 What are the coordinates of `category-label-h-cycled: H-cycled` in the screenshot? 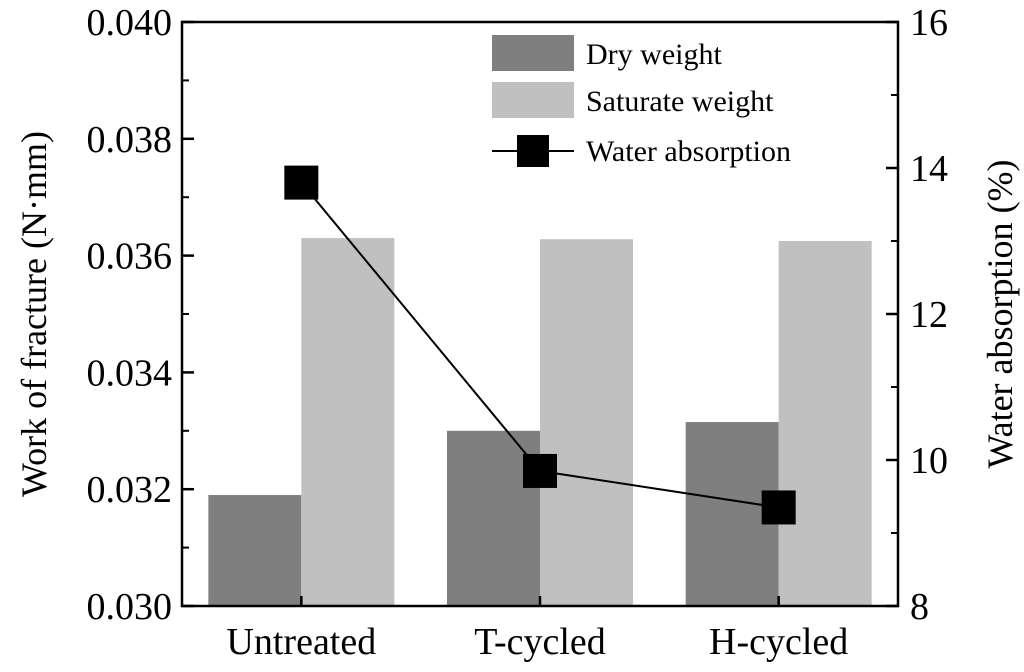 It's located at (778, 642).